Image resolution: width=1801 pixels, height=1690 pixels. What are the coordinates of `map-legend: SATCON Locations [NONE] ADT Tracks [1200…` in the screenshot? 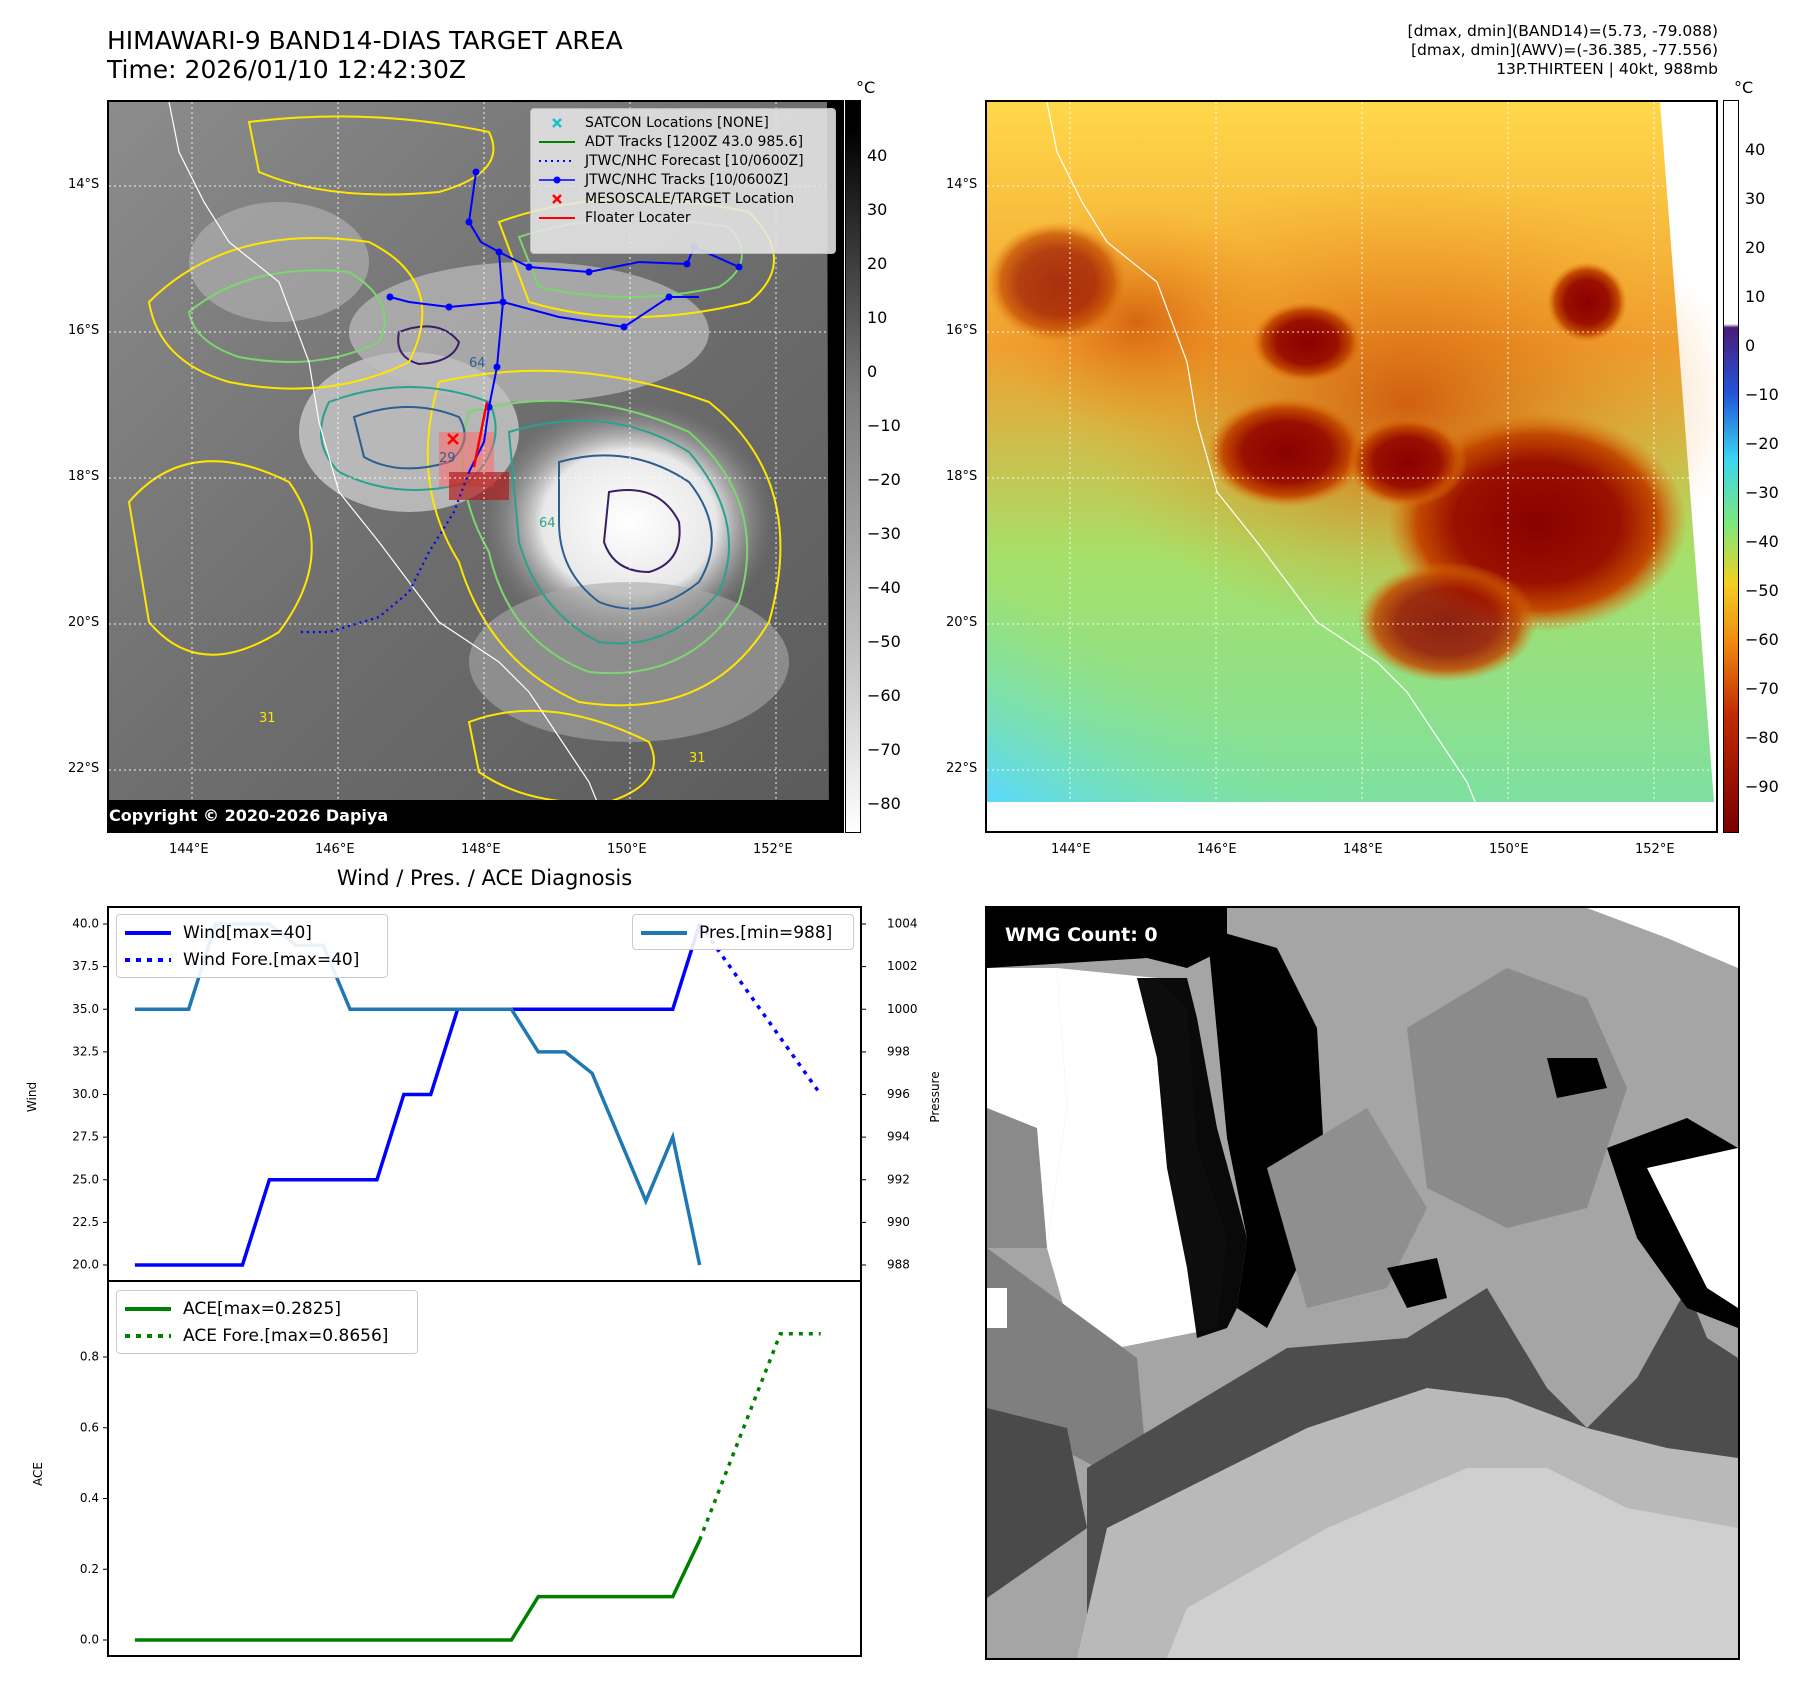 It's located at (683, 181).